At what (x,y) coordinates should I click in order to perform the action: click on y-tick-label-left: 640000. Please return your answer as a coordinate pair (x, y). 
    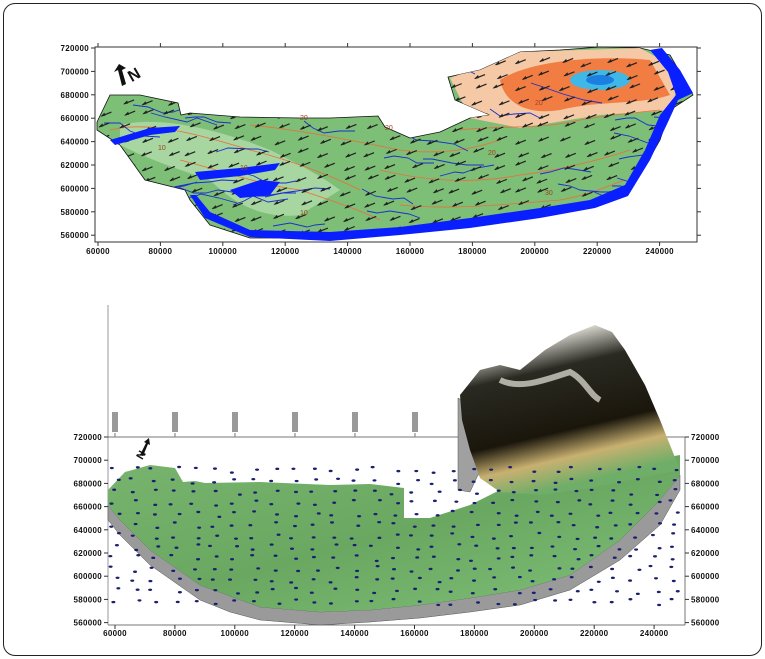
    Looking at the image, I should click on (88, 530).